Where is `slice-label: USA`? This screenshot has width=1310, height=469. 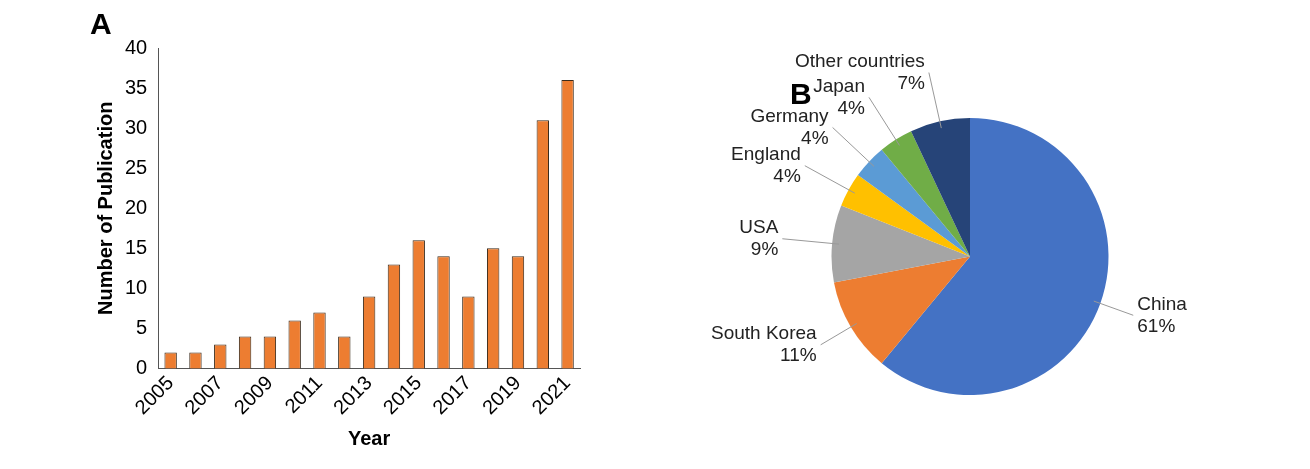
slice-label: USA is located at coordinates (759, 226).